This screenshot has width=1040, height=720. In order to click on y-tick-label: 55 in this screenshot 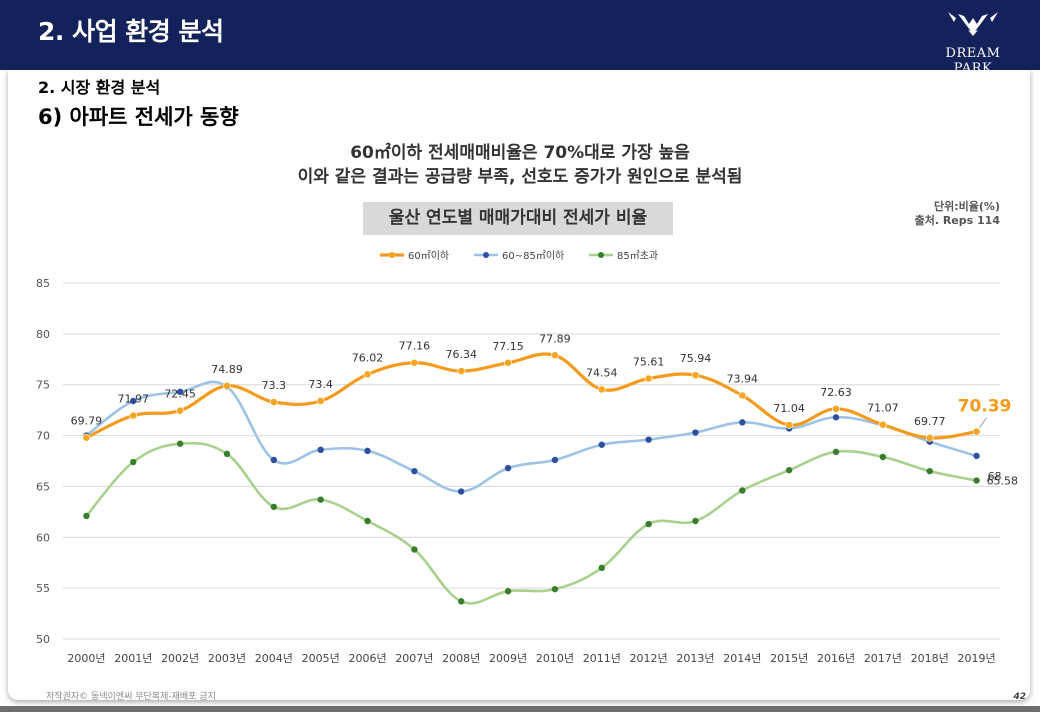, I will do `click(43, 588)`.